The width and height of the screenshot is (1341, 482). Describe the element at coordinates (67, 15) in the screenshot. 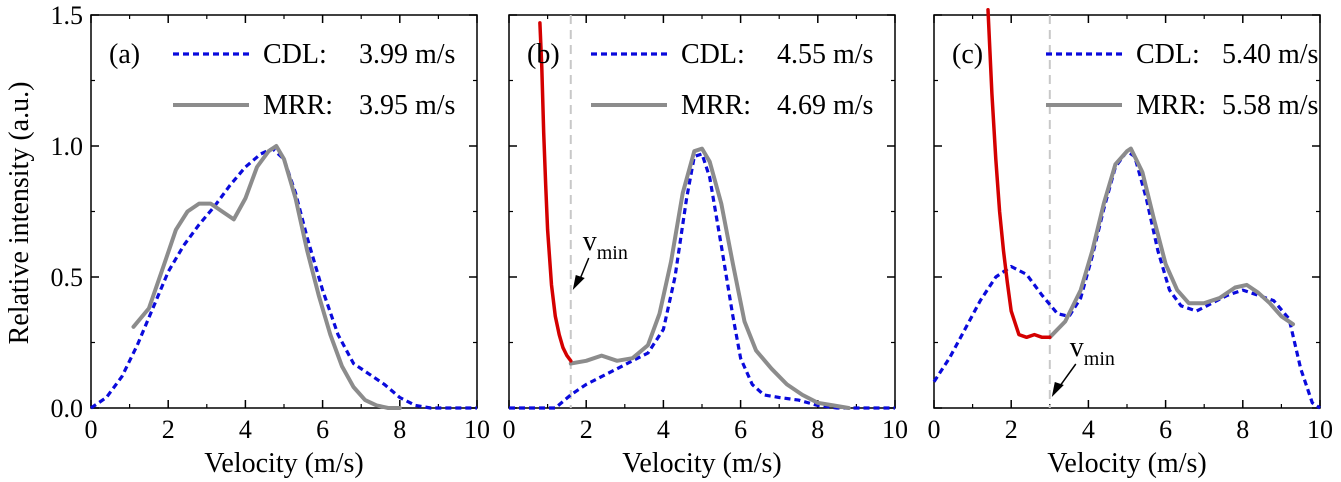

I see `y-tick-label: 1.5` at that location.